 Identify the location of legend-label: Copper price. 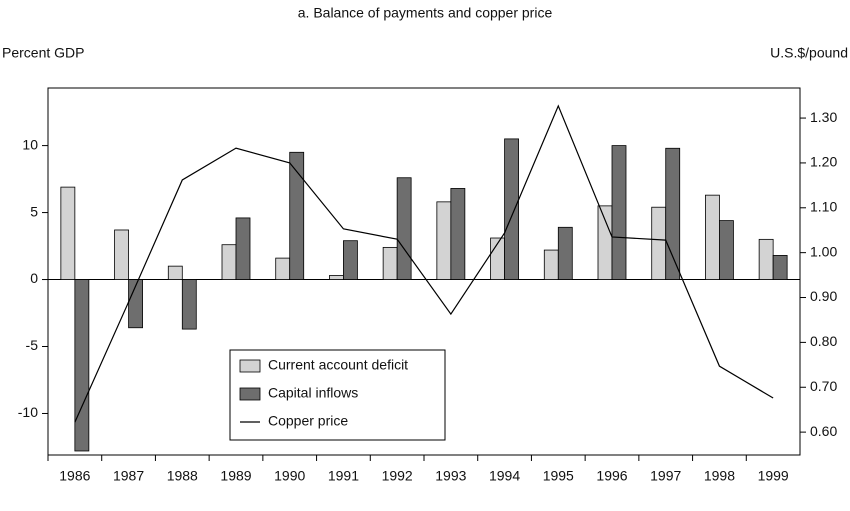
(308, 421).